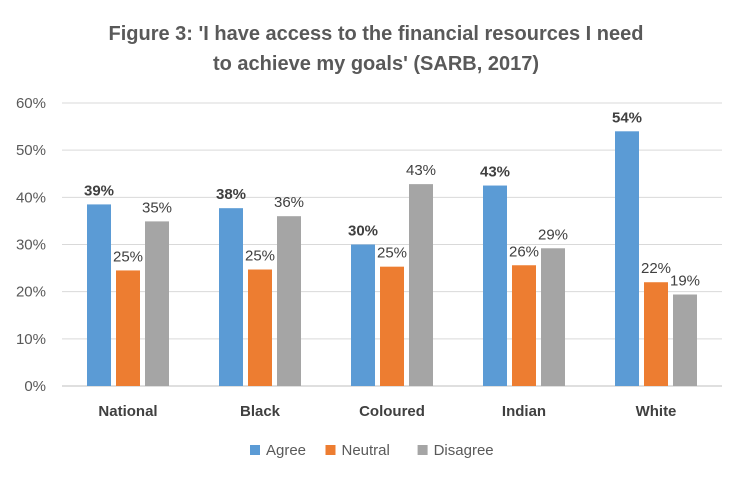 The height and width of the screenshot is (481, 752). Describe the element at coordinates (286, 450) in the screenshot. I see `legend-label-agree: Agree` at that location.